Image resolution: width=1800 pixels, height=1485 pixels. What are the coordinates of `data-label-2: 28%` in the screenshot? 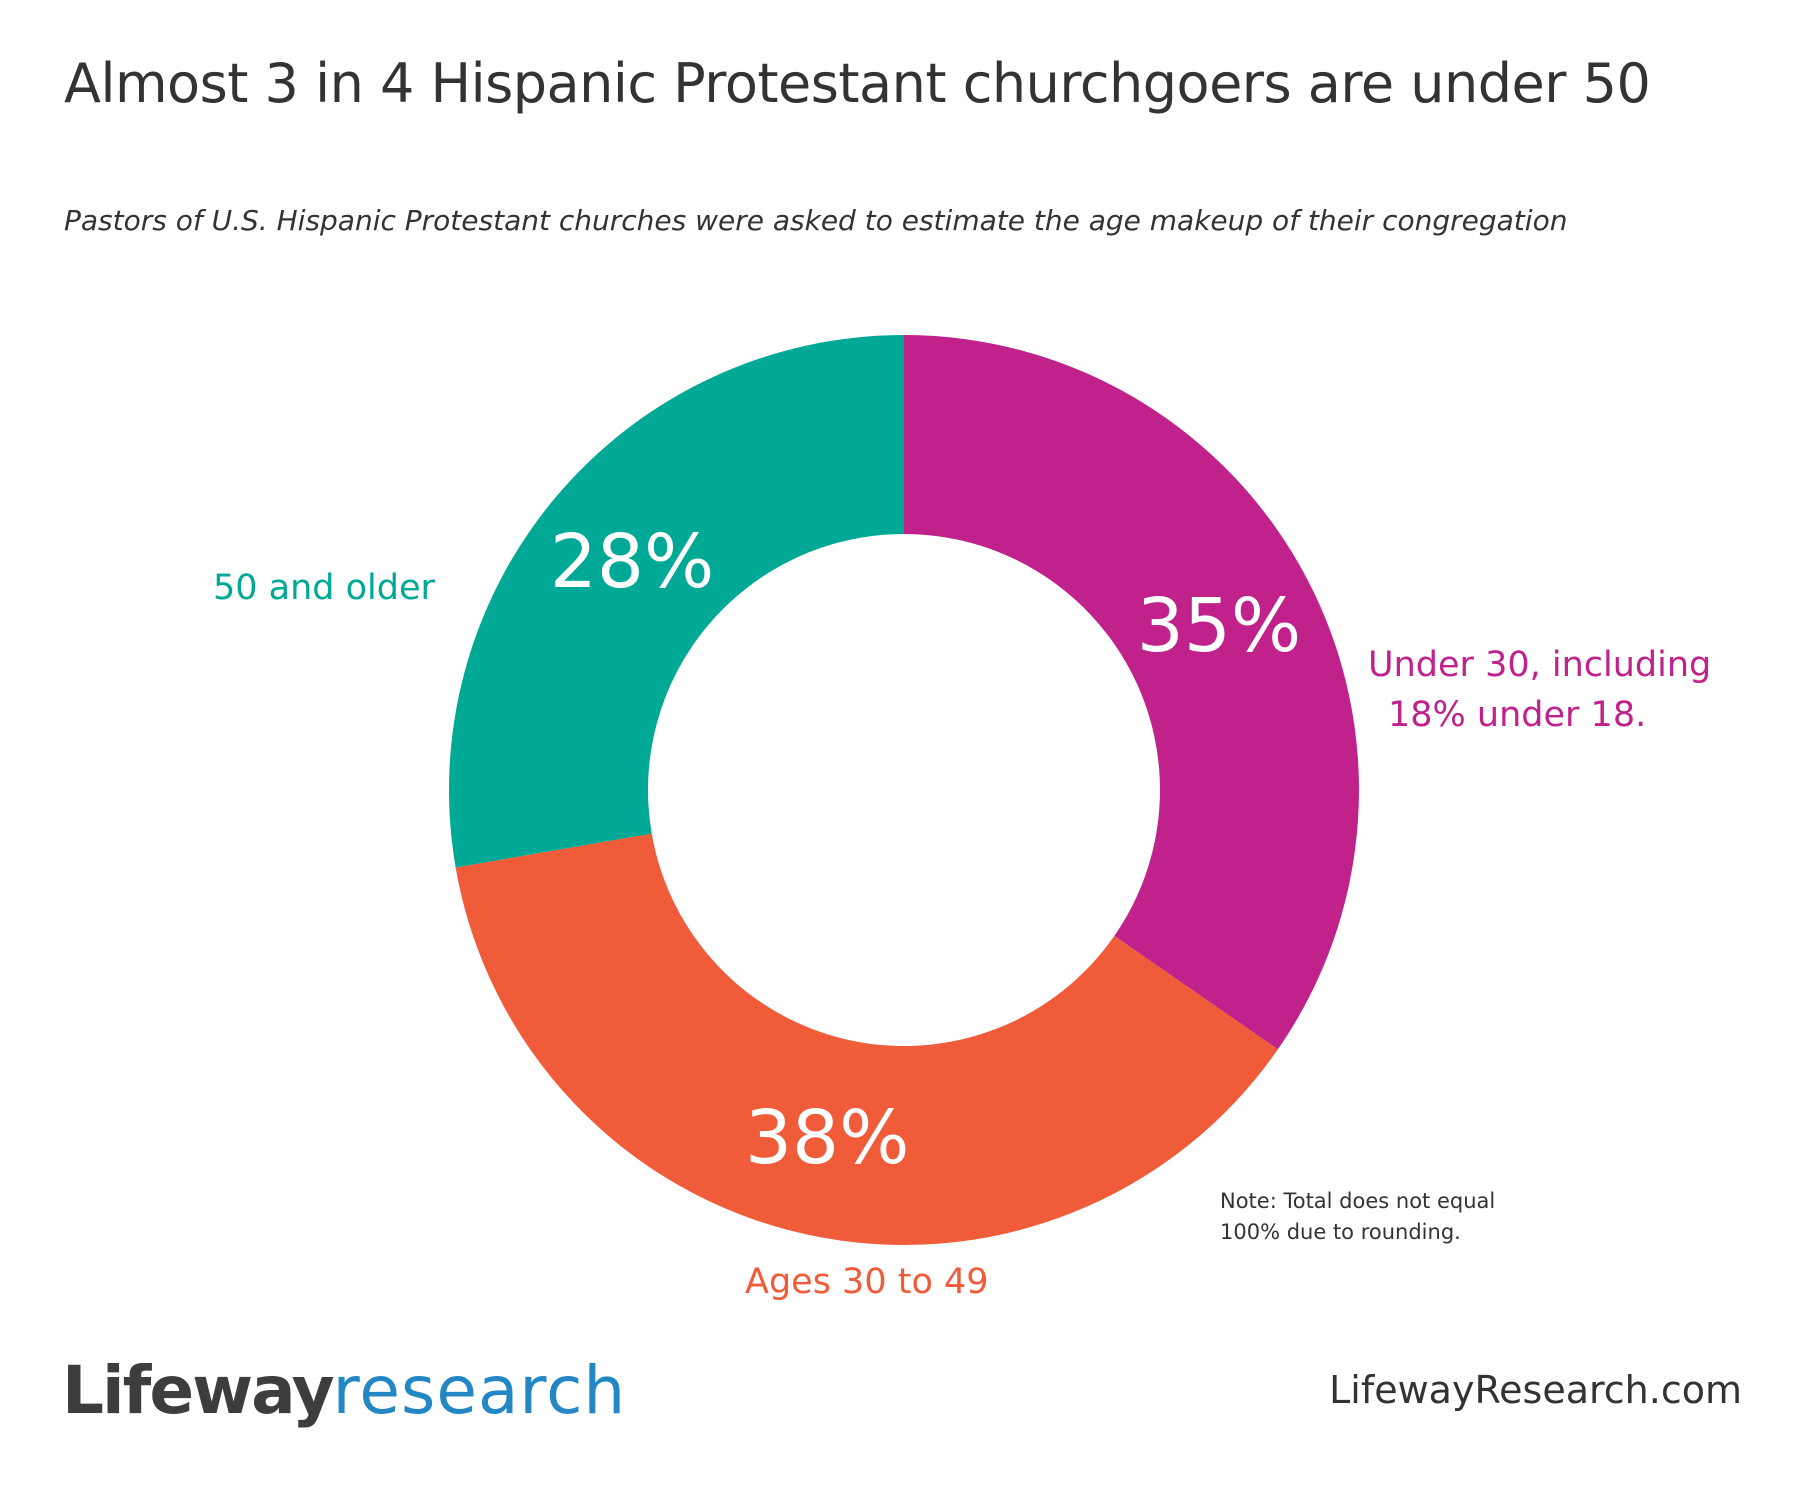 It's located at (632, 562).